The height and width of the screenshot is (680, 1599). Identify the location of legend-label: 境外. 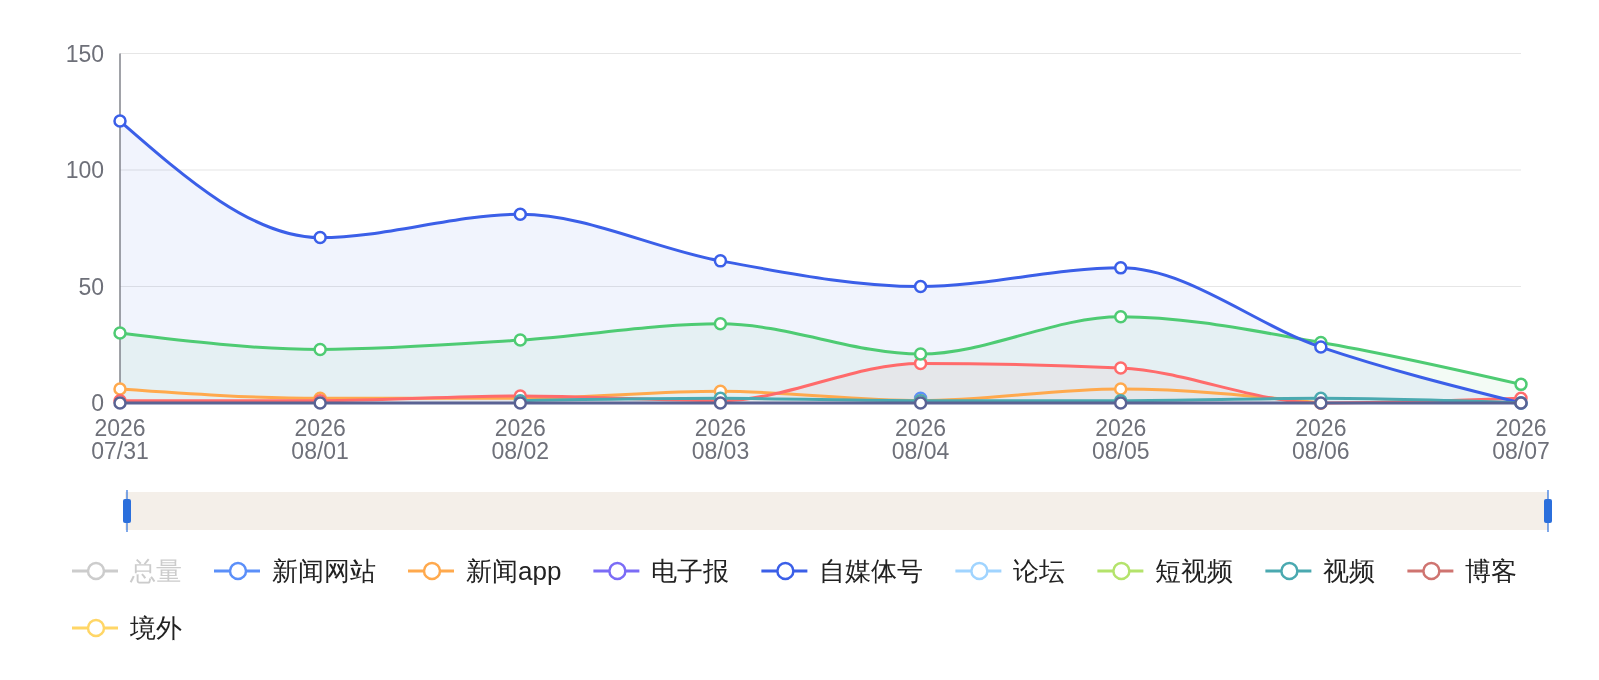
(155, 628).